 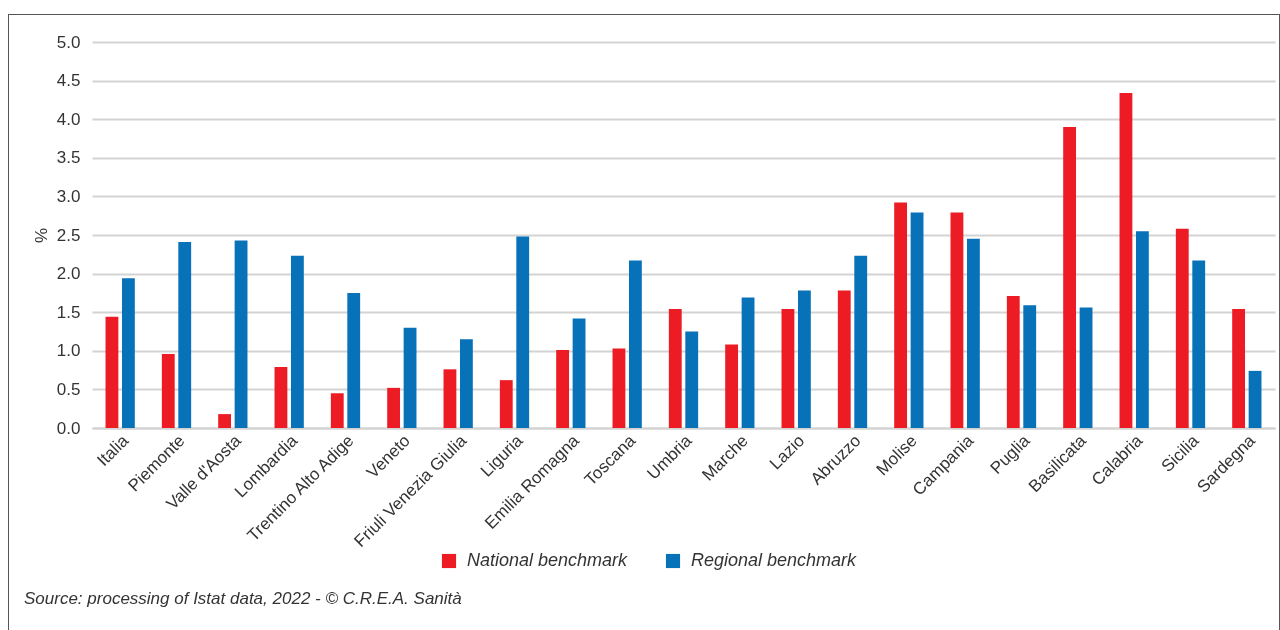 I want to click on legend-label: National benchmark, so click(x=548, y=560).